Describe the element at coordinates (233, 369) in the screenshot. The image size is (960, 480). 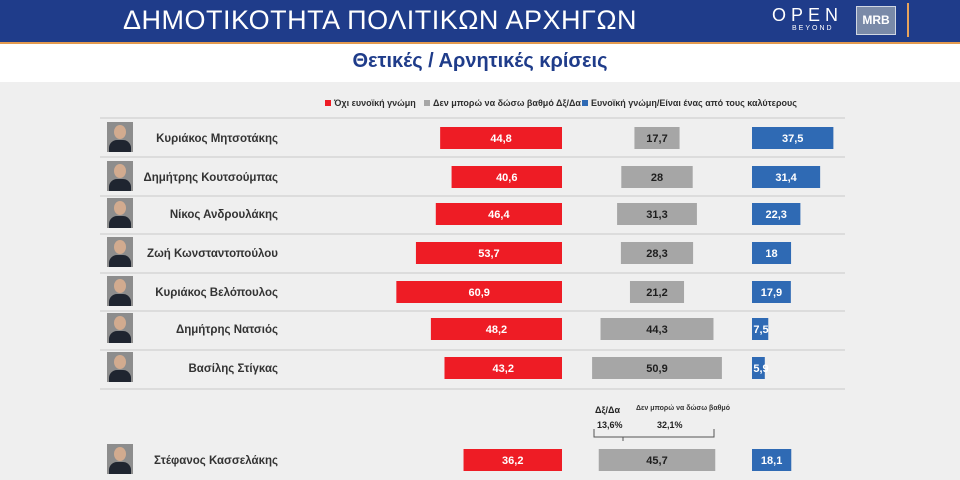
I see `category-label-6: Βασίλης Στίγκας` at that location.